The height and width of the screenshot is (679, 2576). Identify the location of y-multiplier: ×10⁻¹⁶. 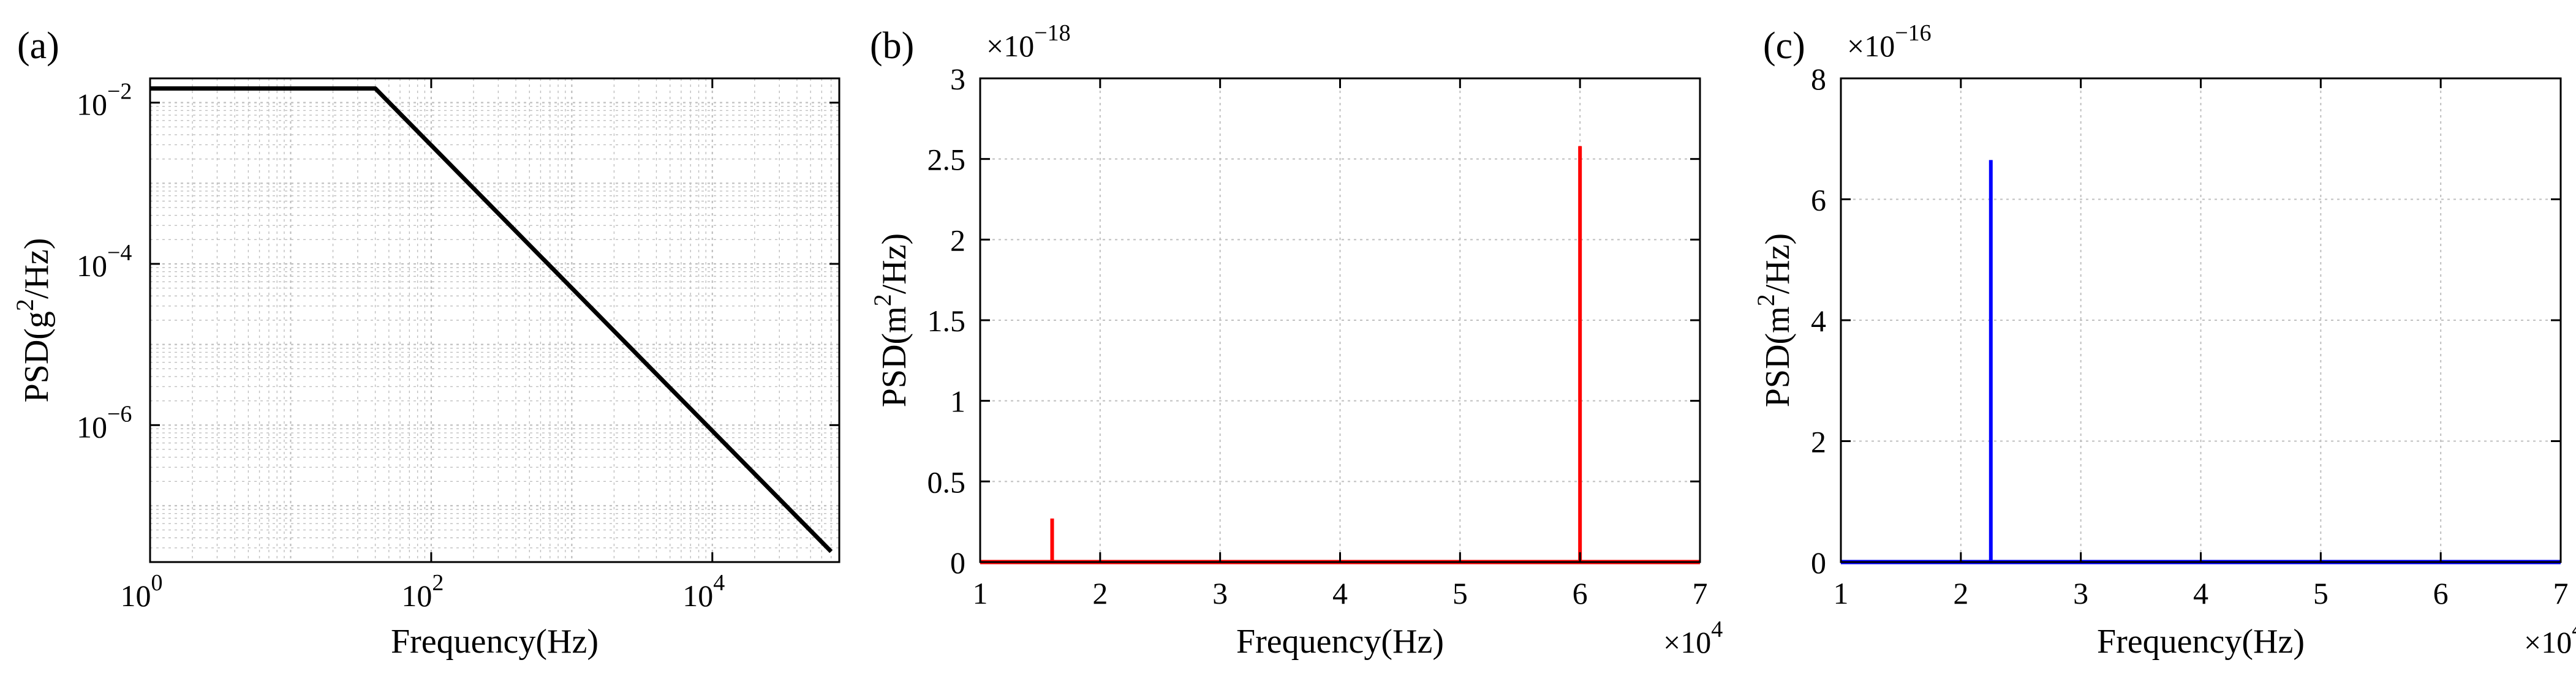
(1889, 42).